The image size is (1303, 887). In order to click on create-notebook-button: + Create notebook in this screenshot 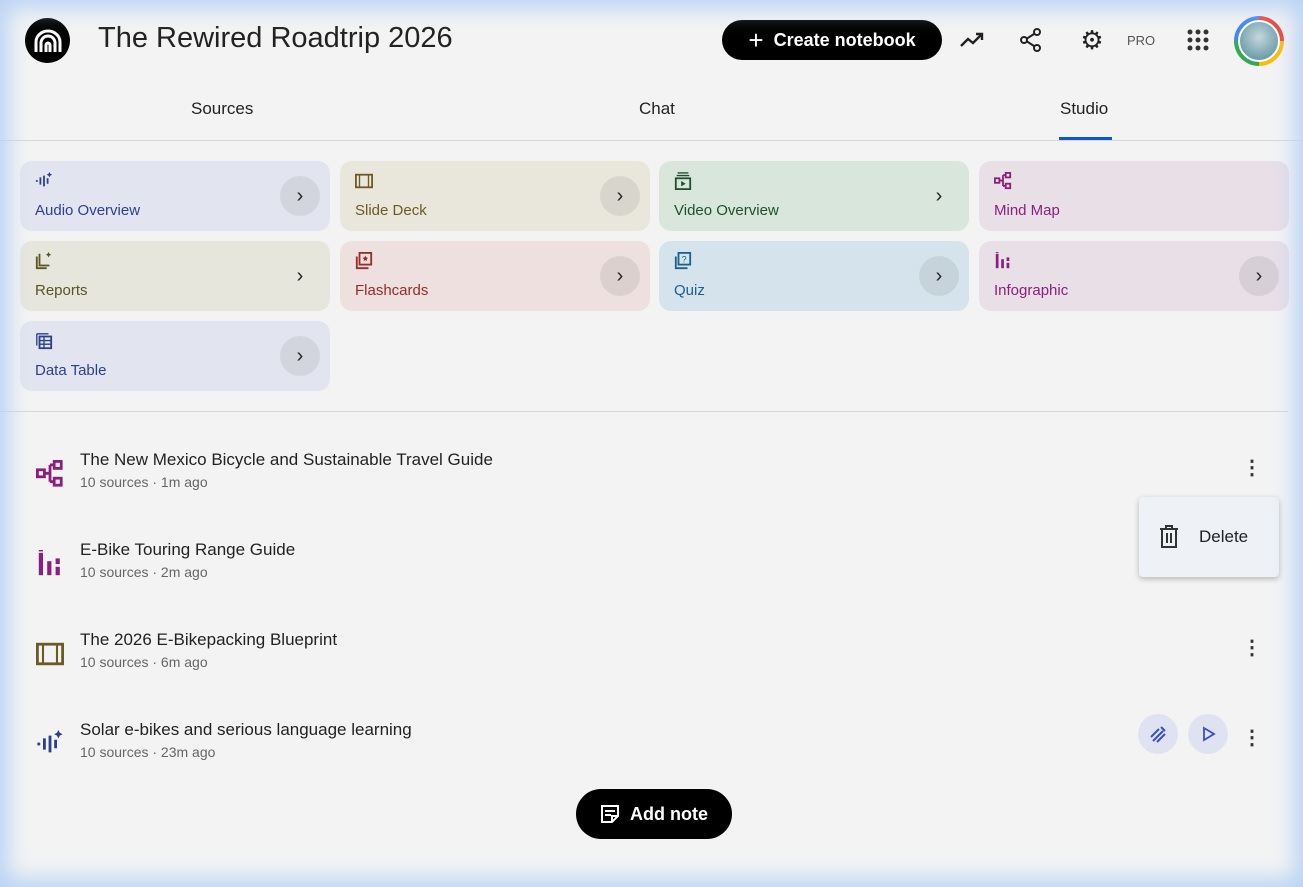, I will do `click(832, 40)`.